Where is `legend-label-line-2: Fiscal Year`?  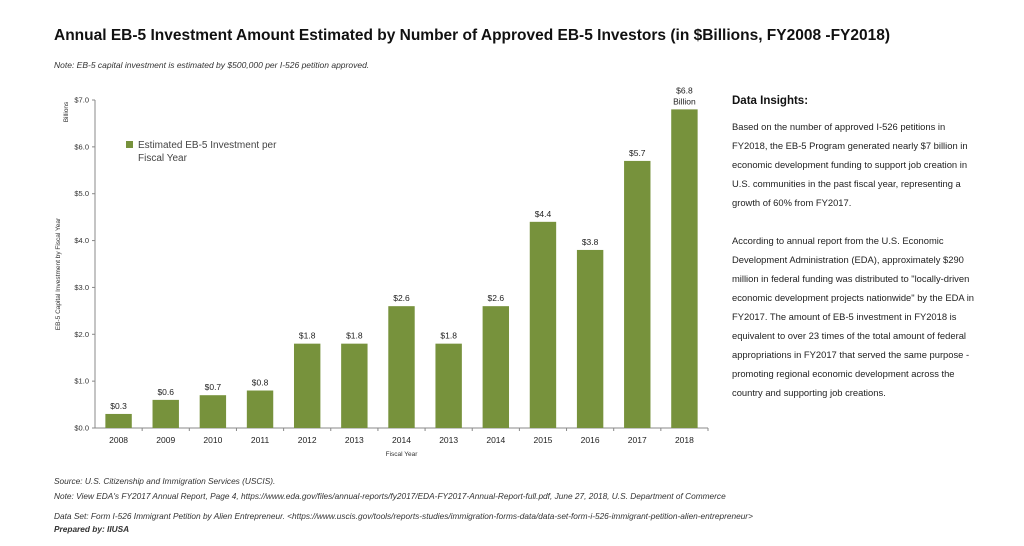 legend-label-line-2: Fiscal Year is located at coordinates (163, 158).